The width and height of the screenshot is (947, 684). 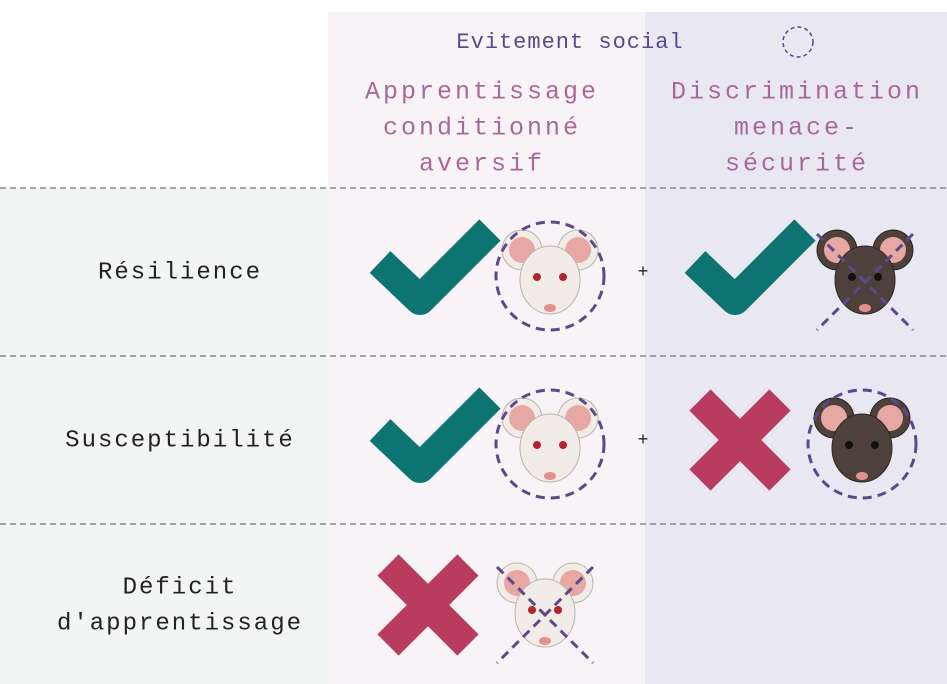 What do you see at coordinates (180, 272) in the screenshot?
I see `row-label: Résilience` at bounding box center [180, 272].